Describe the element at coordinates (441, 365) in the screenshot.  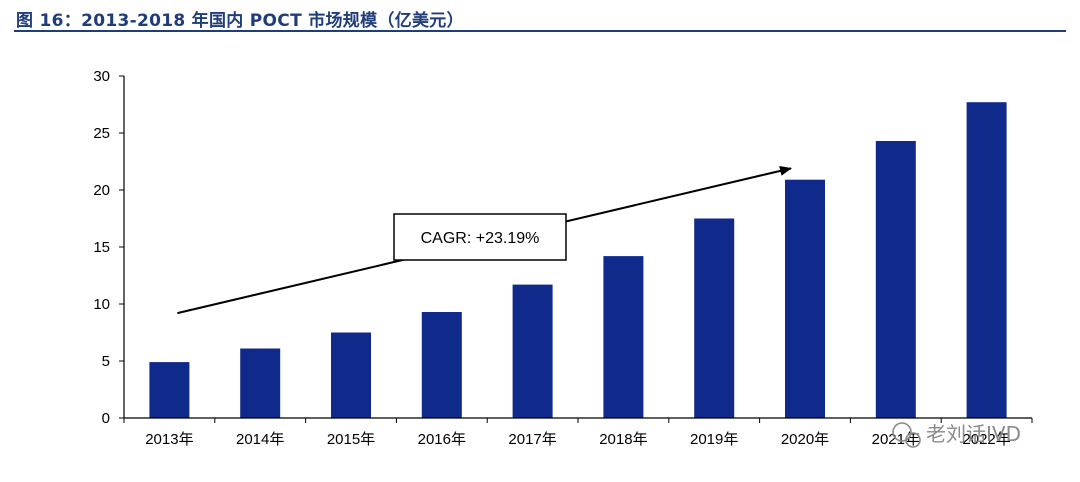
I see `bar-2016年` at that location.